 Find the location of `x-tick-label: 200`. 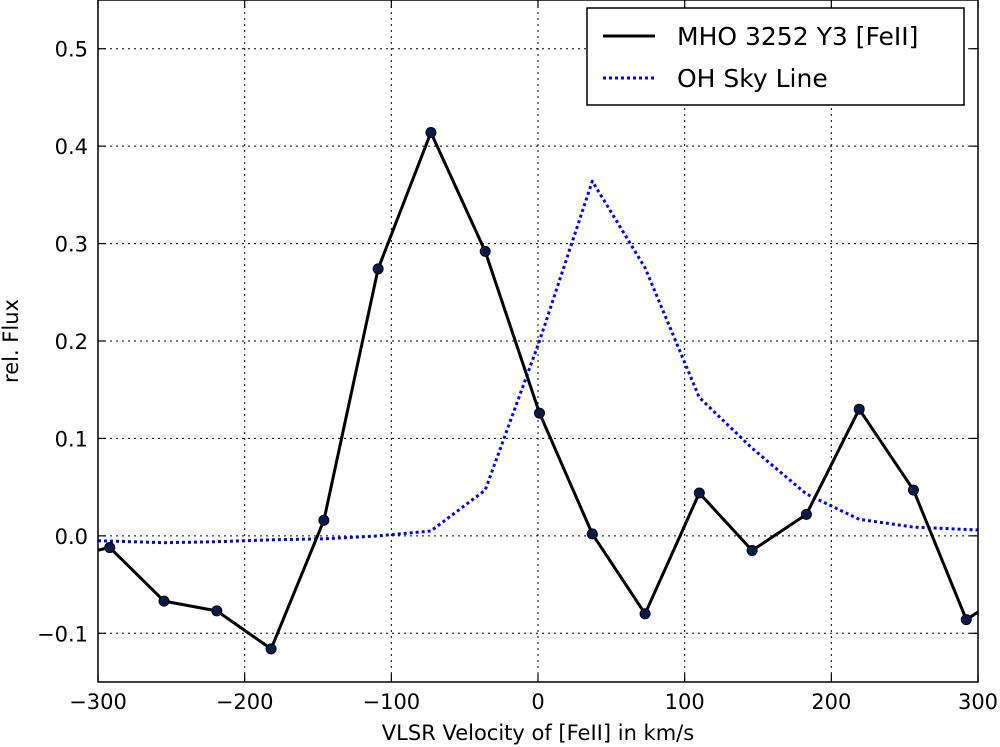

x-tick-label: 200 is located at coordinates (831, 702).